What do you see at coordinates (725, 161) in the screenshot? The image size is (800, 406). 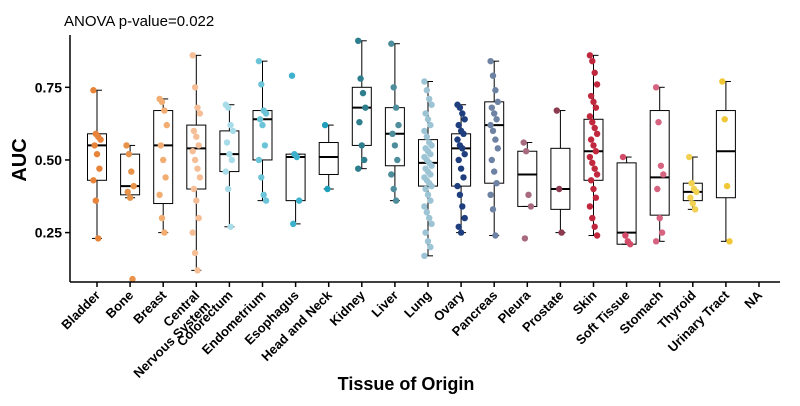 I see `box-urinary-tract` at bounding box center [725, 161].